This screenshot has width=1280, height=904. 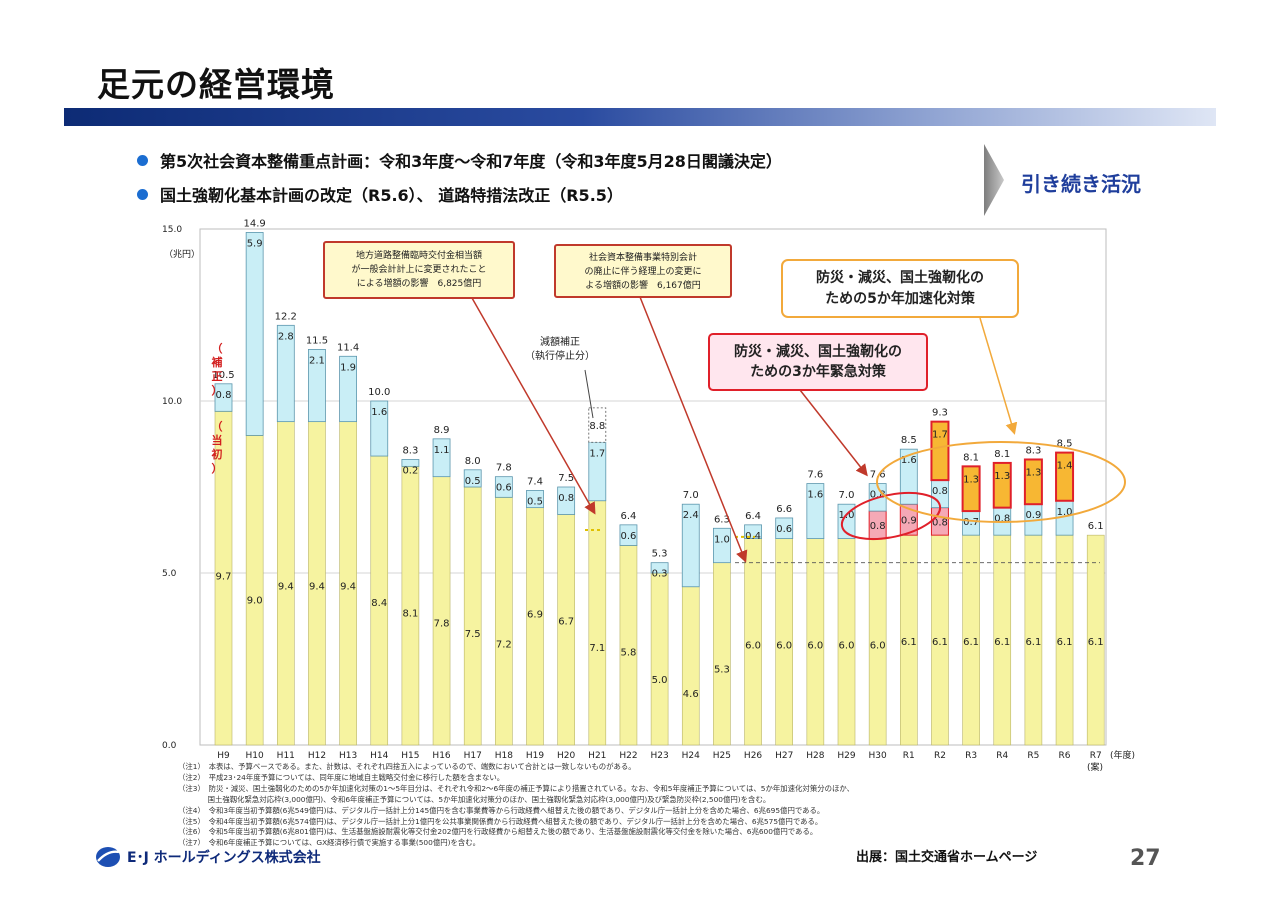 What do you see at coordinates (640, 117) in the screenshot?
I see `title-underline` at bounding box center [640, 117].